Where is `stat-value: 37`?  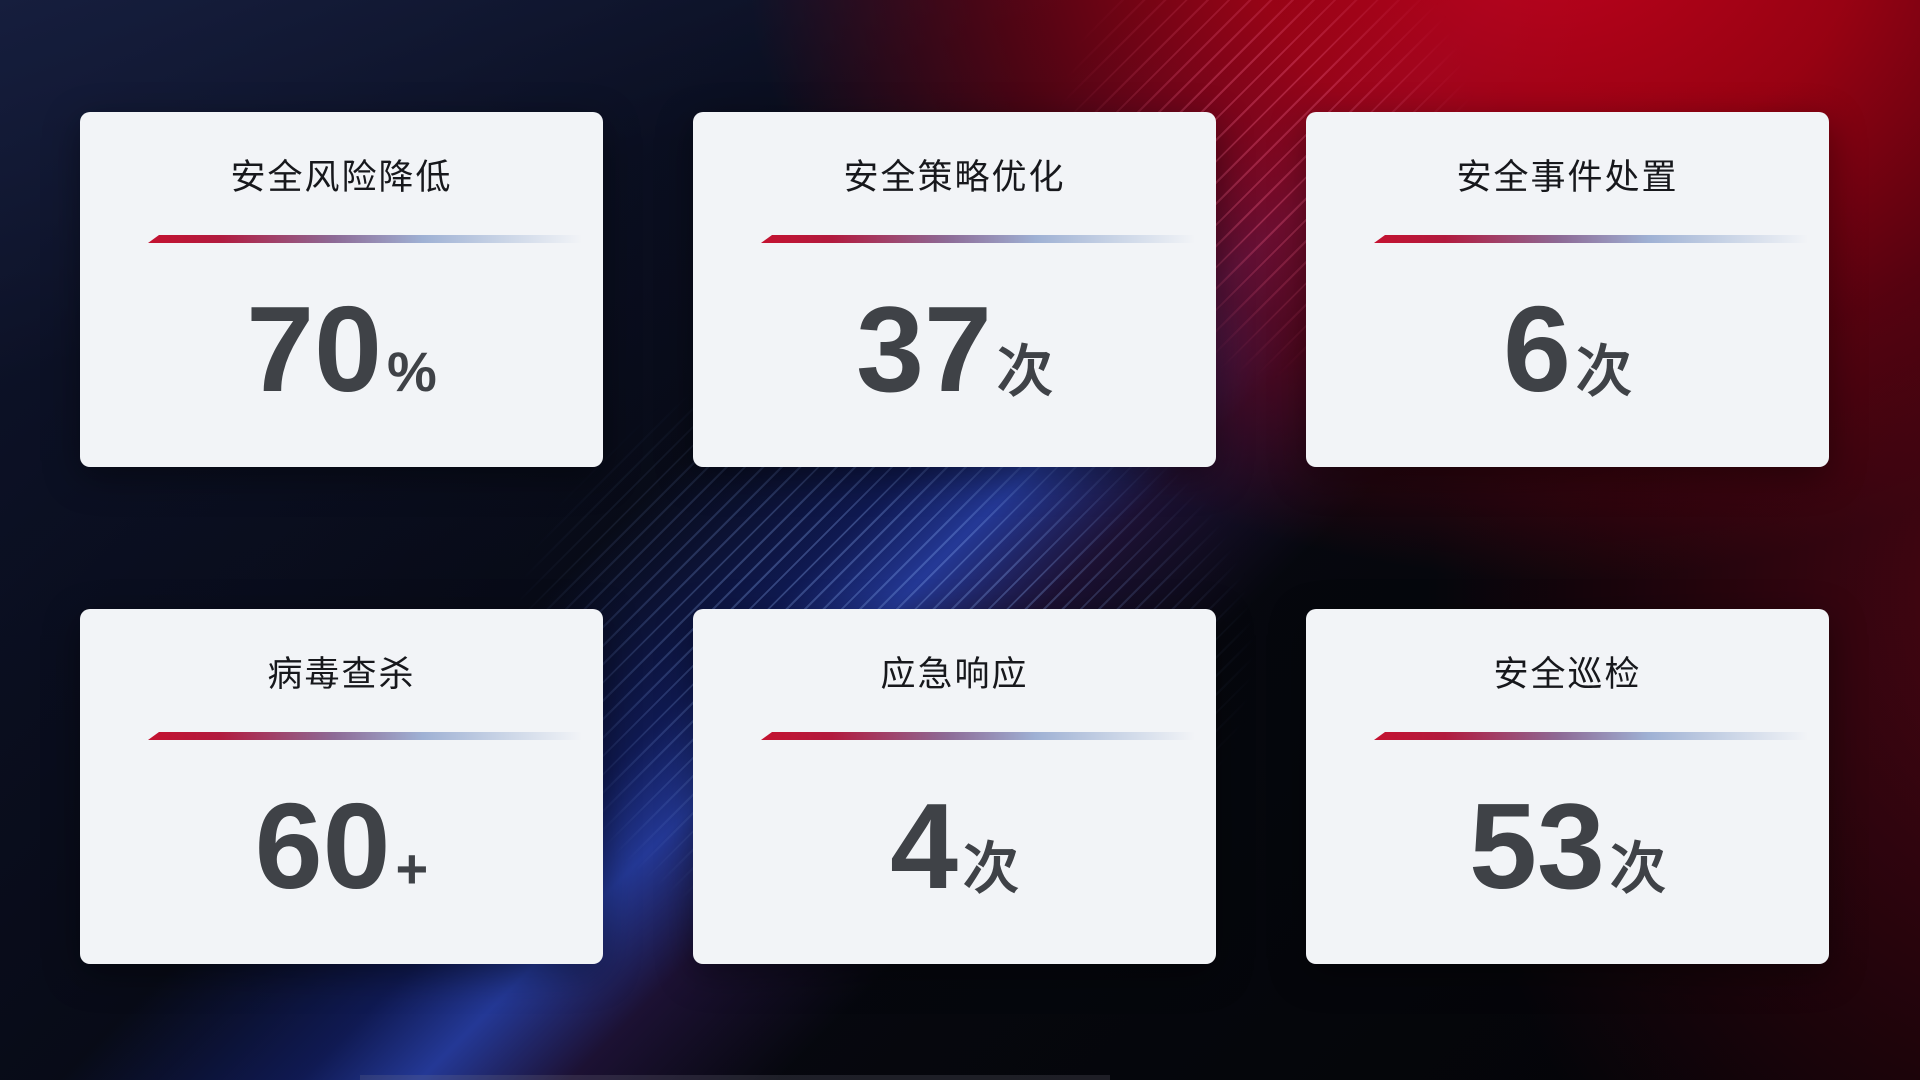
stat-value: 37 is located at coordinates (924, 349).